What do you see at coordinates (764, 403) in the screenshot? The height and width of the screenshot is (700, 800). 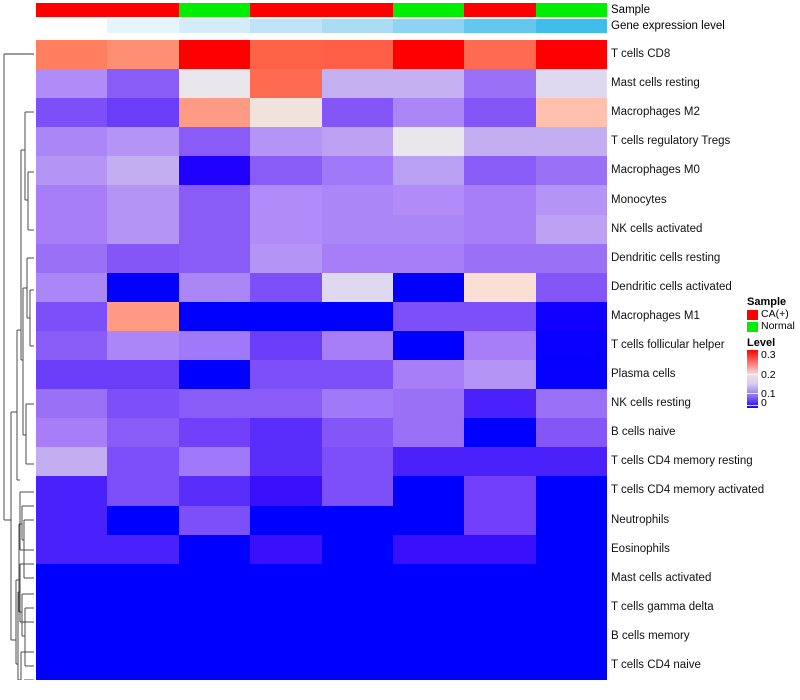 I see `level-tick-label: 0` at bounding box center [764, 403].